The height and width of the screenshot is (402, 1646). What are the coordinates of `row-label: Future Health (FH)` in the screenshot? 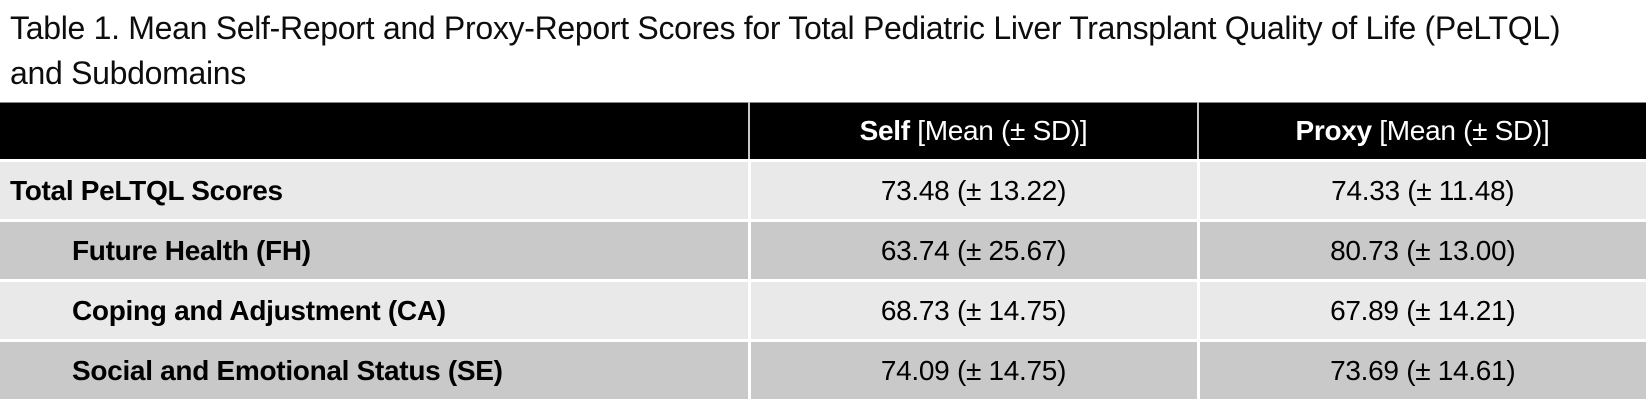 It's located at (374, 250).